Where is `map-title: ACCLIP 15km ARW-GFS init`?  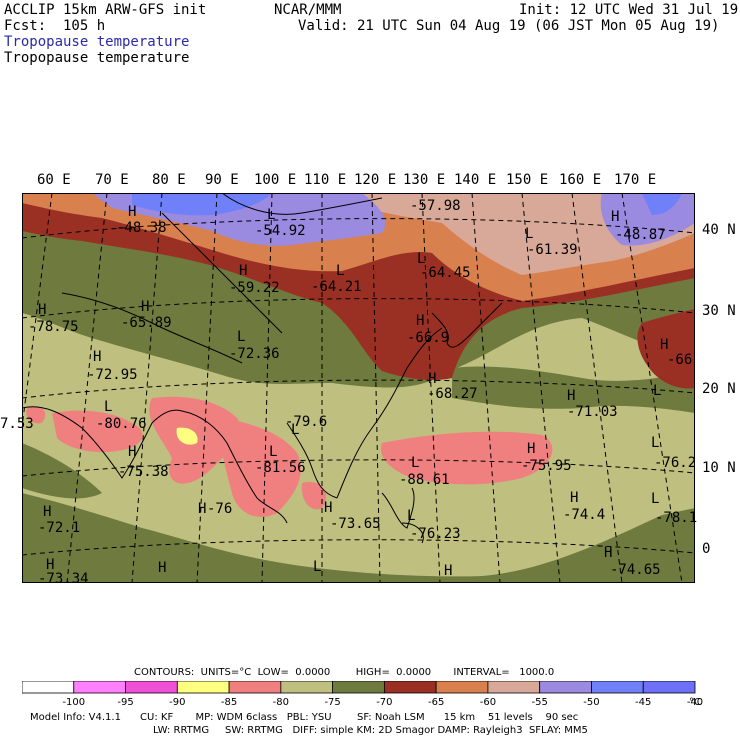
map-title: ACCLIP 15km ARW-GFS init is located at coordinates (105, 10).